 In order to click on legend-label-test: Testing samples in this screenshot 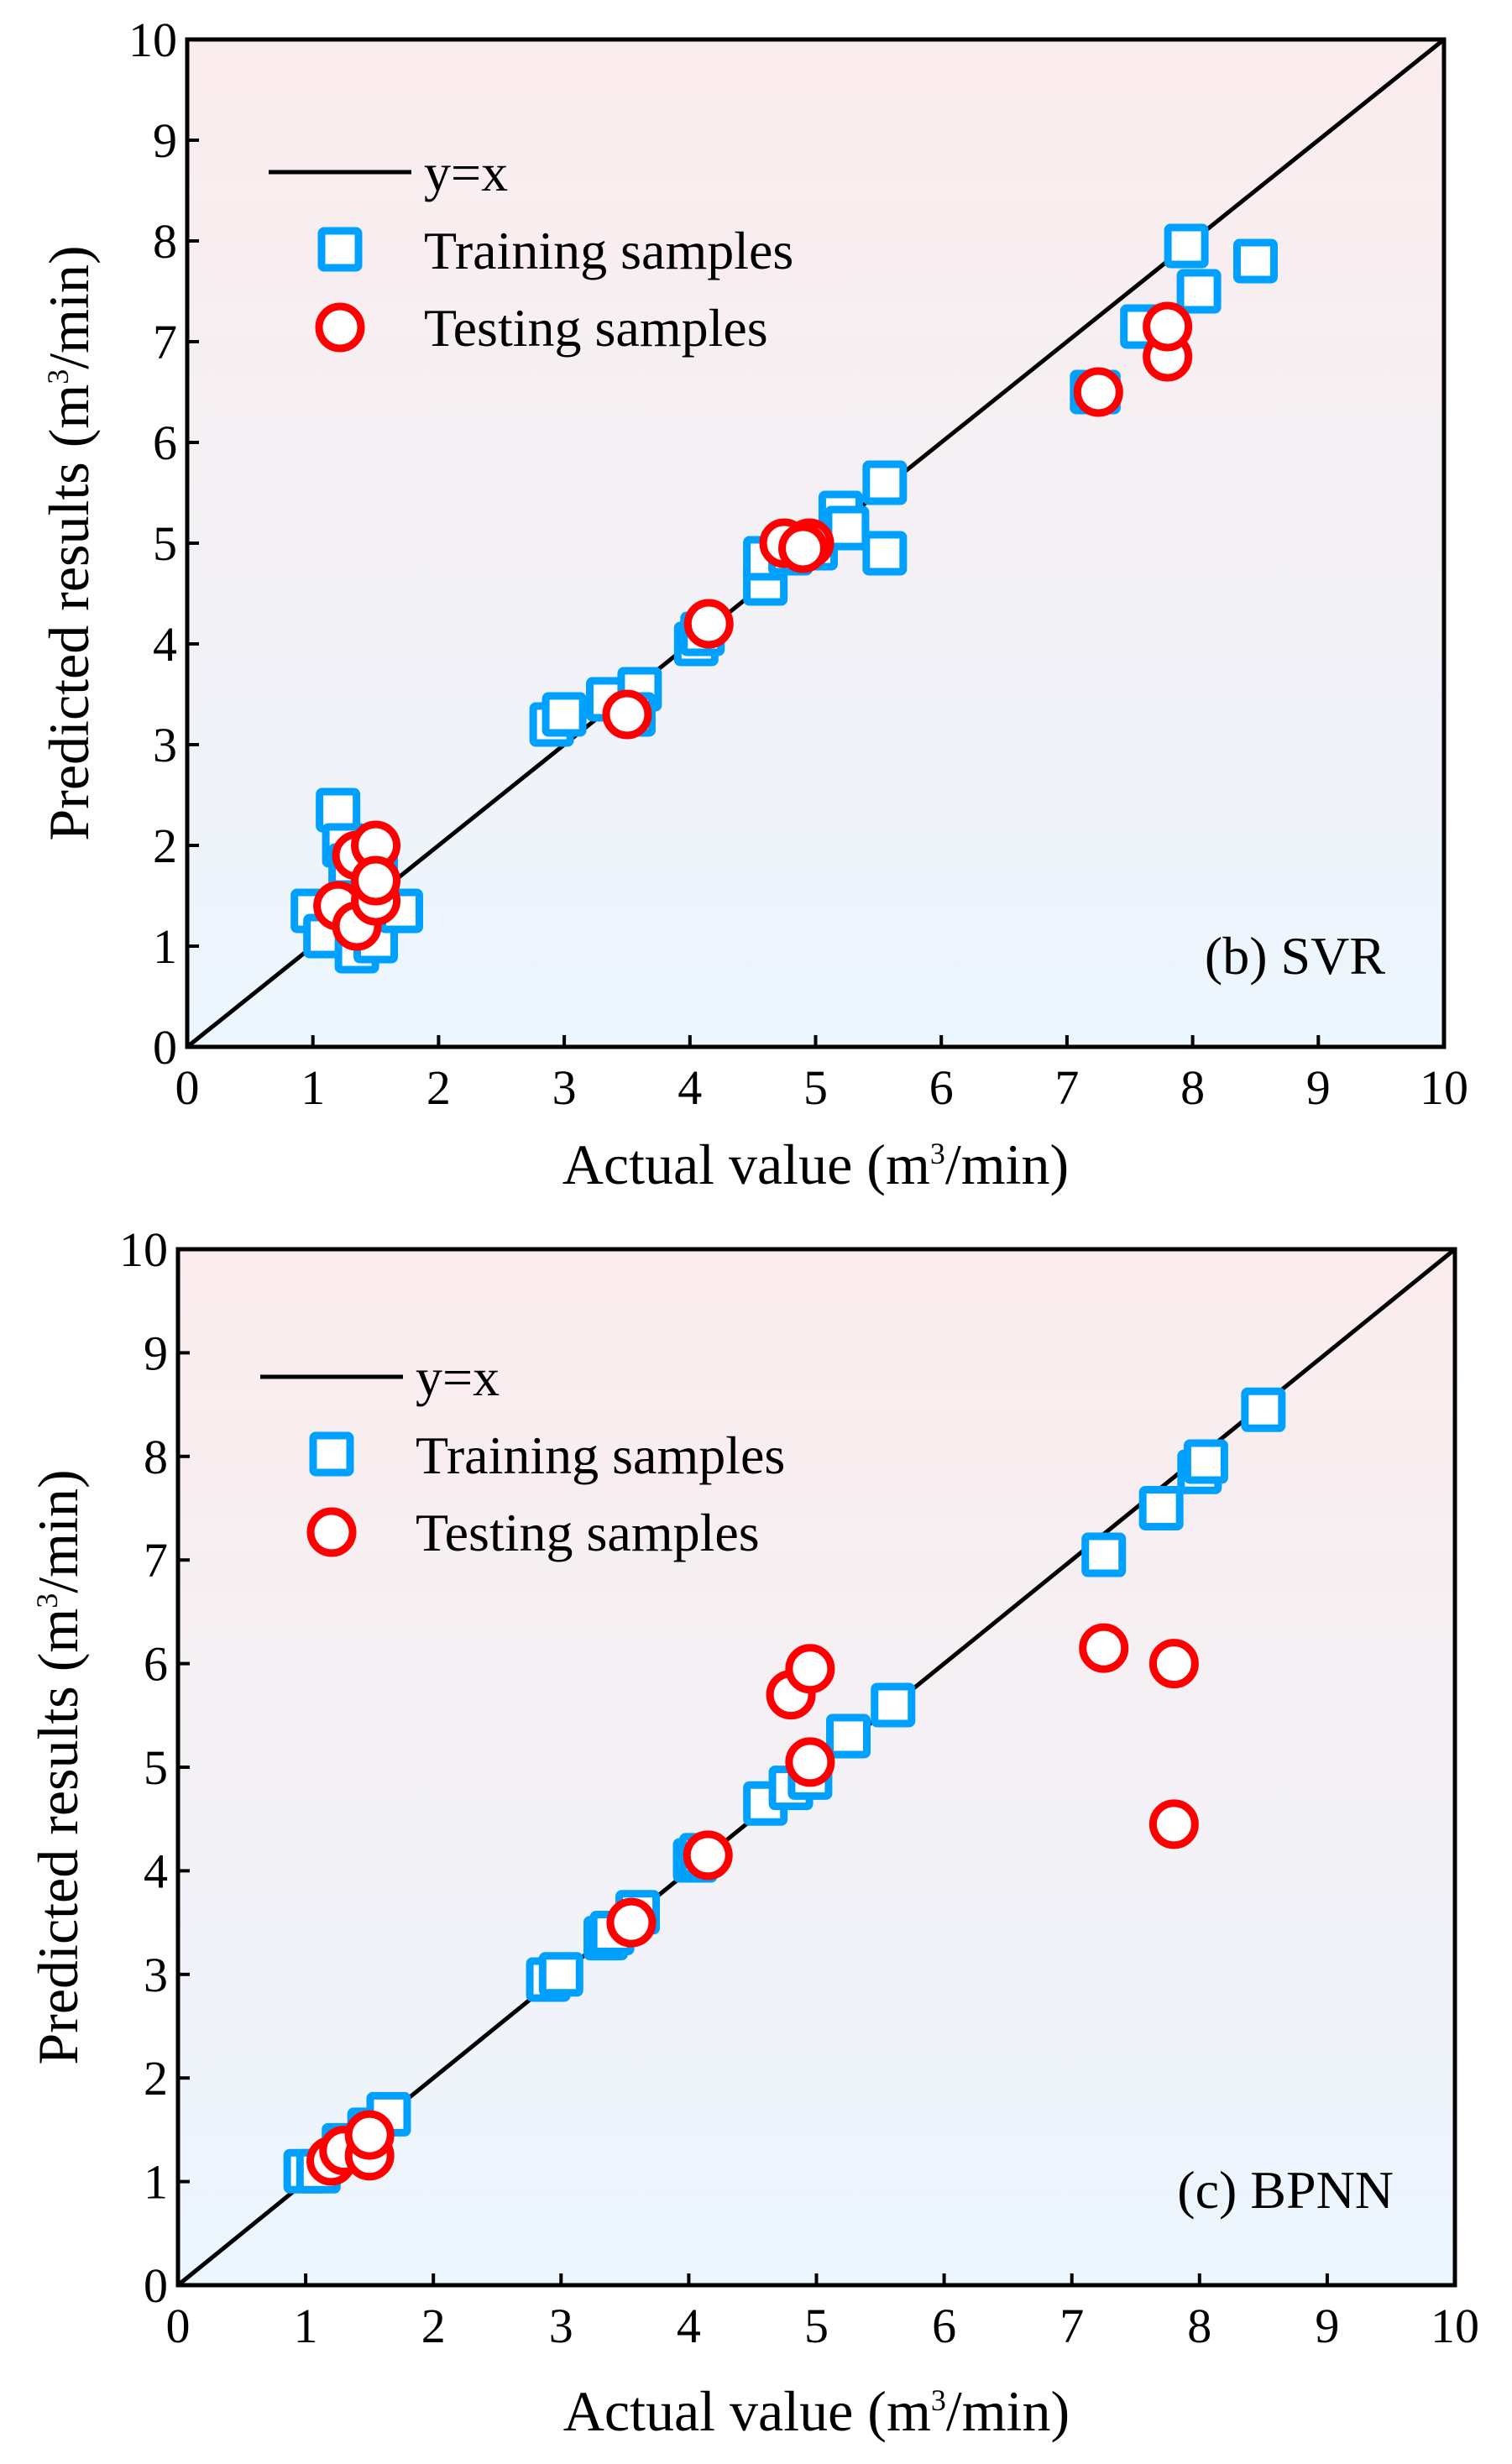, I will do `click(596, 328)`.